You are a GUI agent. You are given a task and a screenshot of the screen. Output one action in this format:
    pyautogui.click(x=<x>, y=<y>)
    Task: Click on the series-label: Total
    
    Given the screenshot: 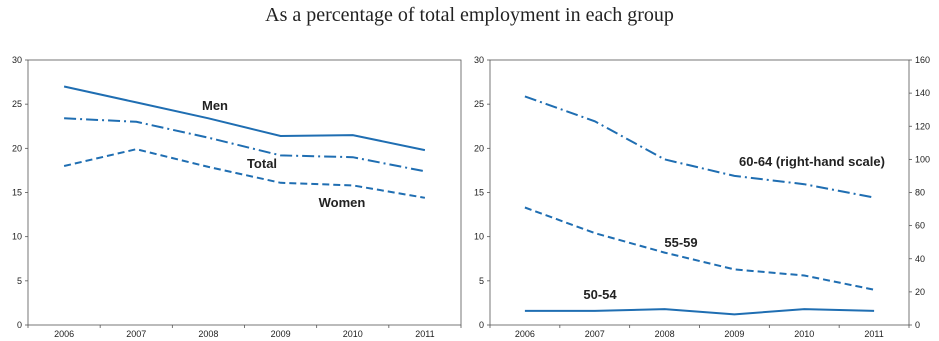 What is the action you would take?
    pyautogui.click(x=262, y=163)
    